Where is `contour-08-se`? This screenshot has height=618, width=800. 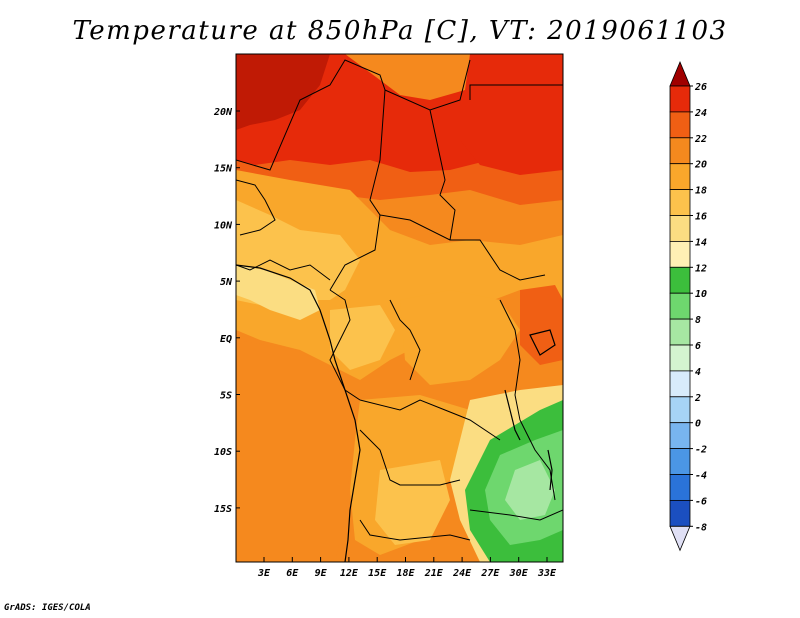 contour-08-se is located at coordinates (530, 490).